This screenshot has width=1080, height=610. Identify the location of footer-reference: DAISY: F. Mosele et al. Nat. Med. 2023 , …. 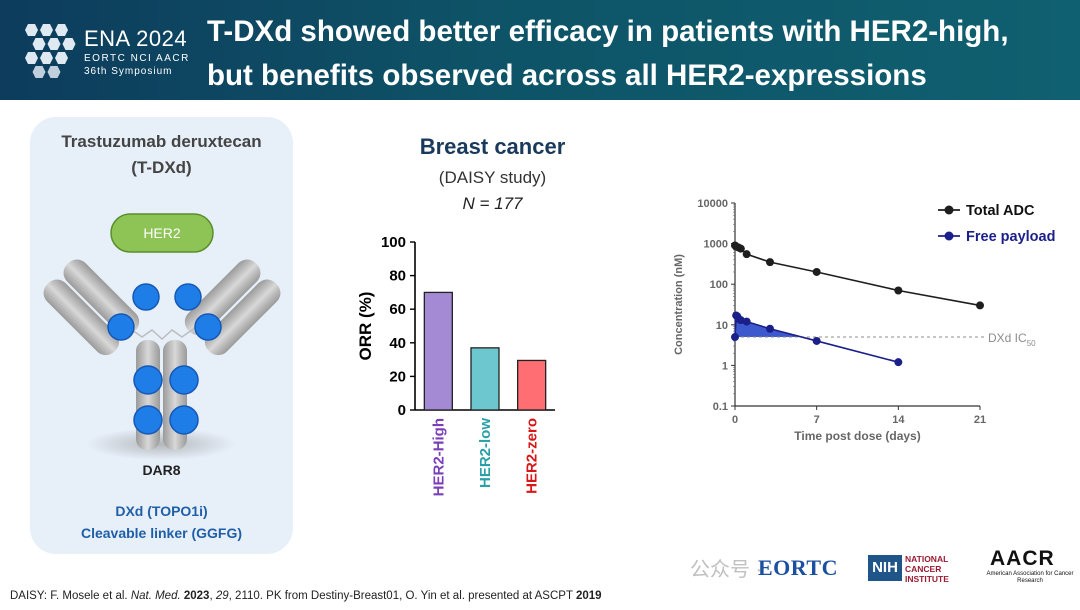
(306, 596).